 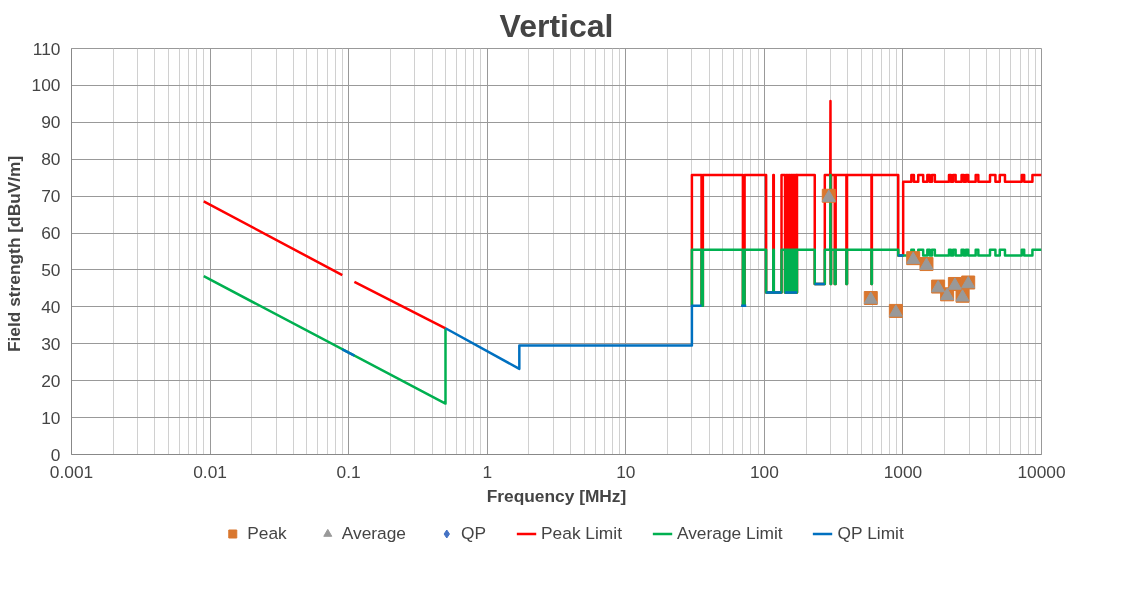 I want to click on y-tick-label: 60, so click(x=51, y=233).